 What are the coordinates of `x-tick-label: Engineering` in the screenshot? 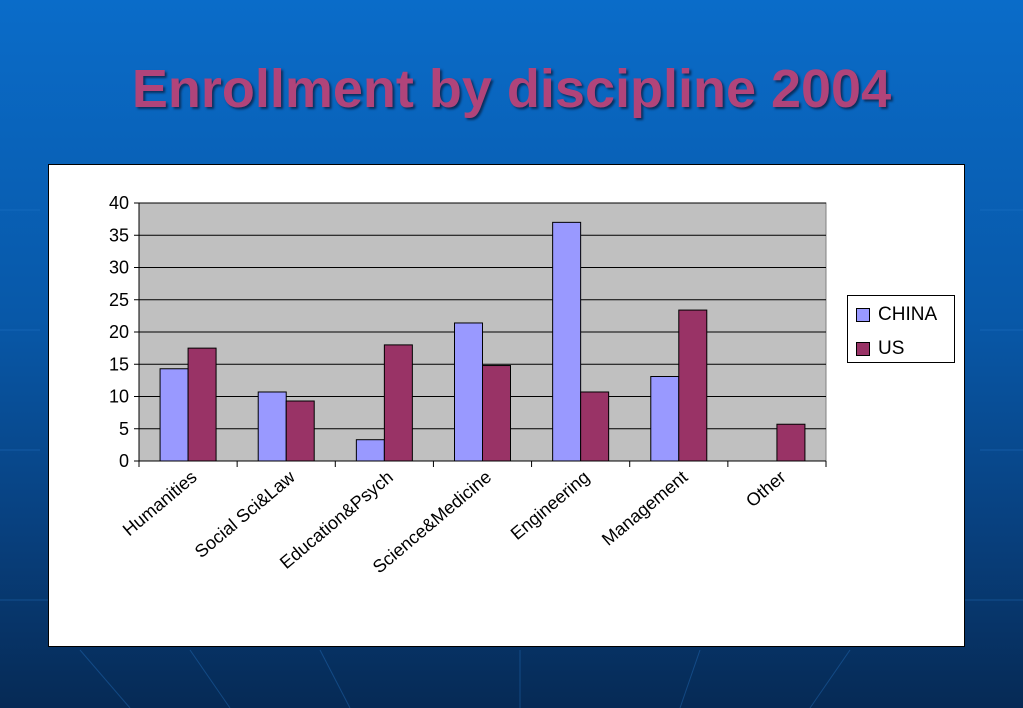 It's located at (550, 505).